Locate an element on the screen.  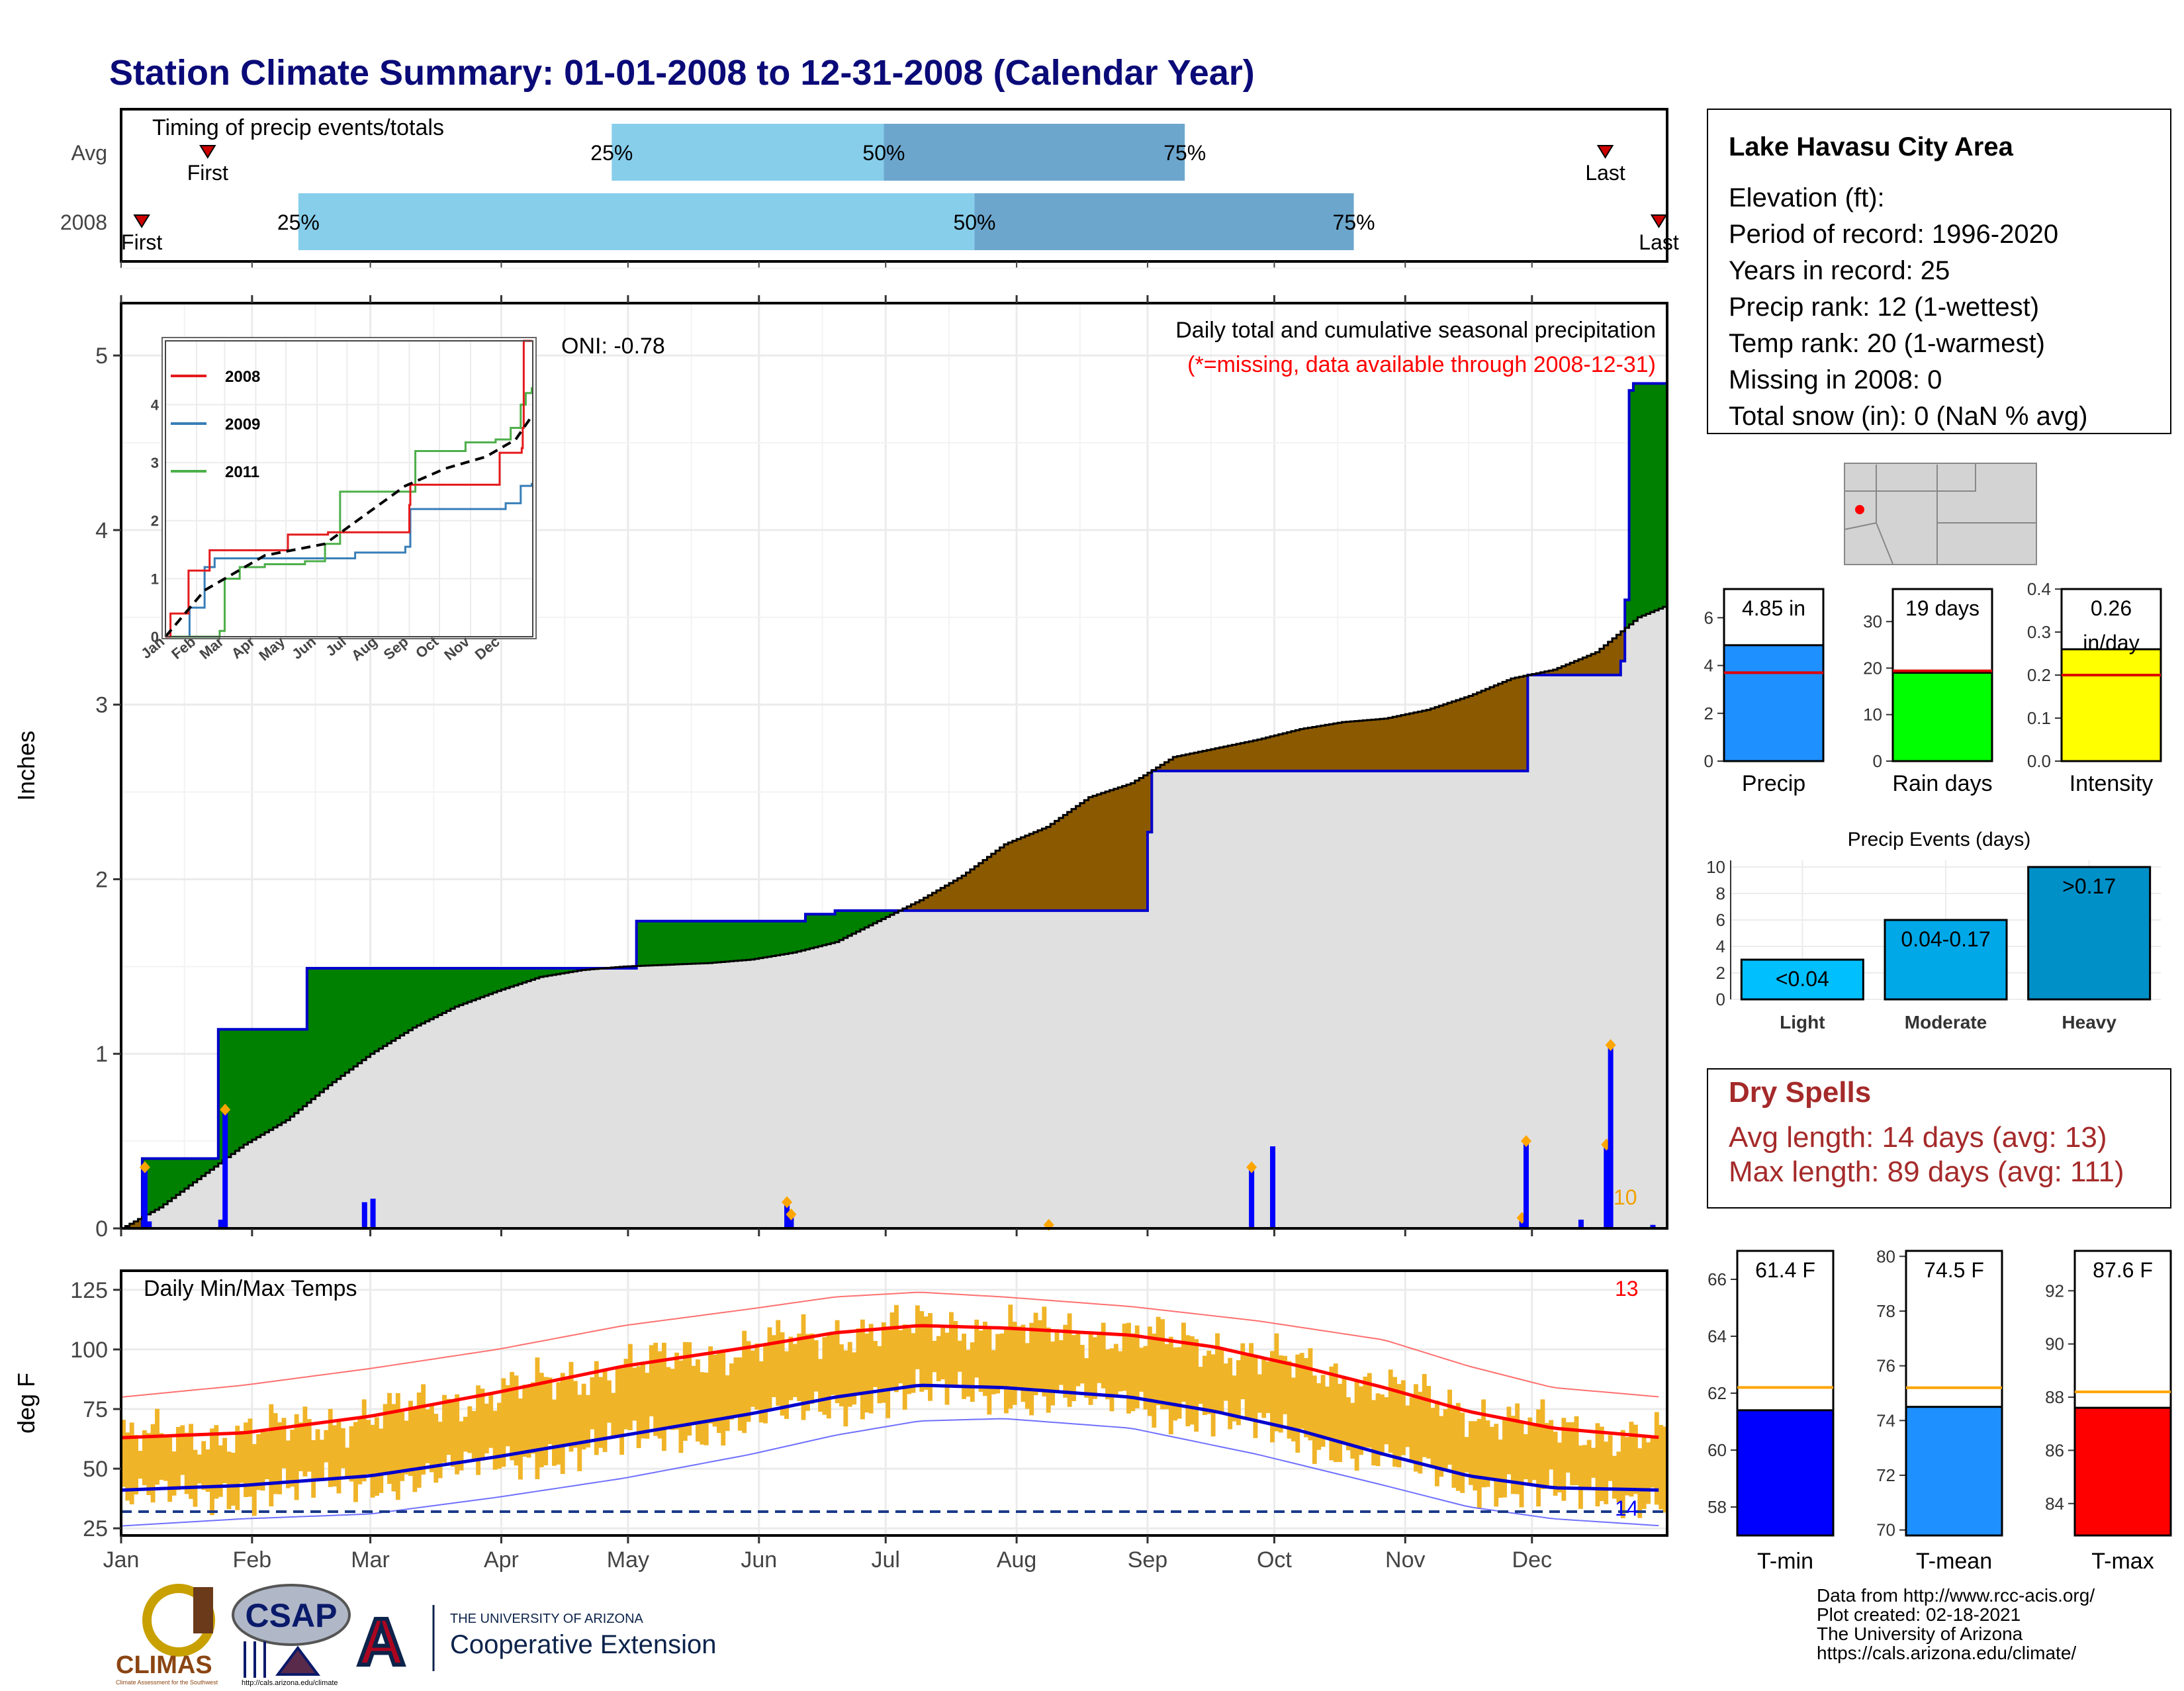
csap-url: http://cals.arizona.edu/climate is located at coordinates (290, 1683).